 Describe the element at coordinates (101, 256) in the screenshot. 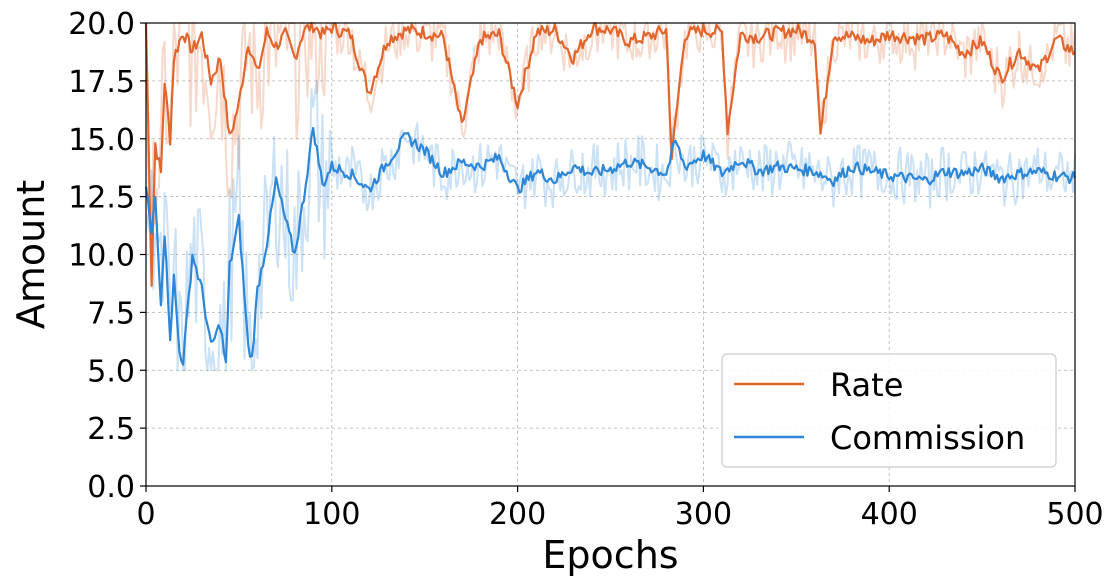

I see `y-tick-label: 10.0` at that location.